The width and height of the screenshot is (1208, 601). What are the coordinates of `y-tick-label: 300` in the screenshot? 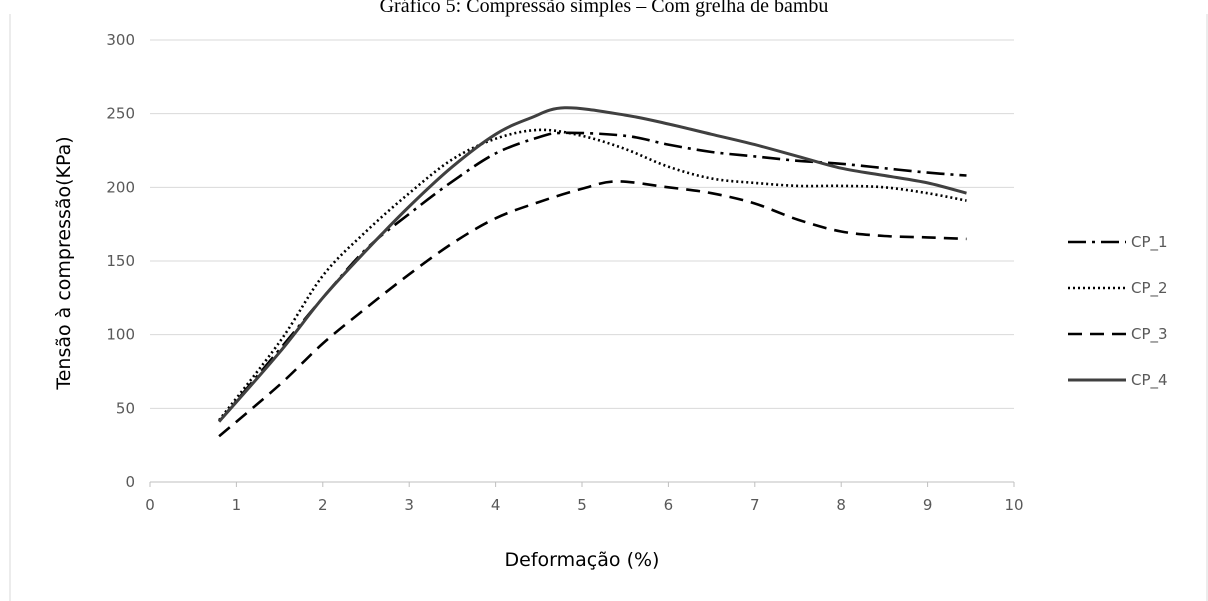 It's located at (120, 40).